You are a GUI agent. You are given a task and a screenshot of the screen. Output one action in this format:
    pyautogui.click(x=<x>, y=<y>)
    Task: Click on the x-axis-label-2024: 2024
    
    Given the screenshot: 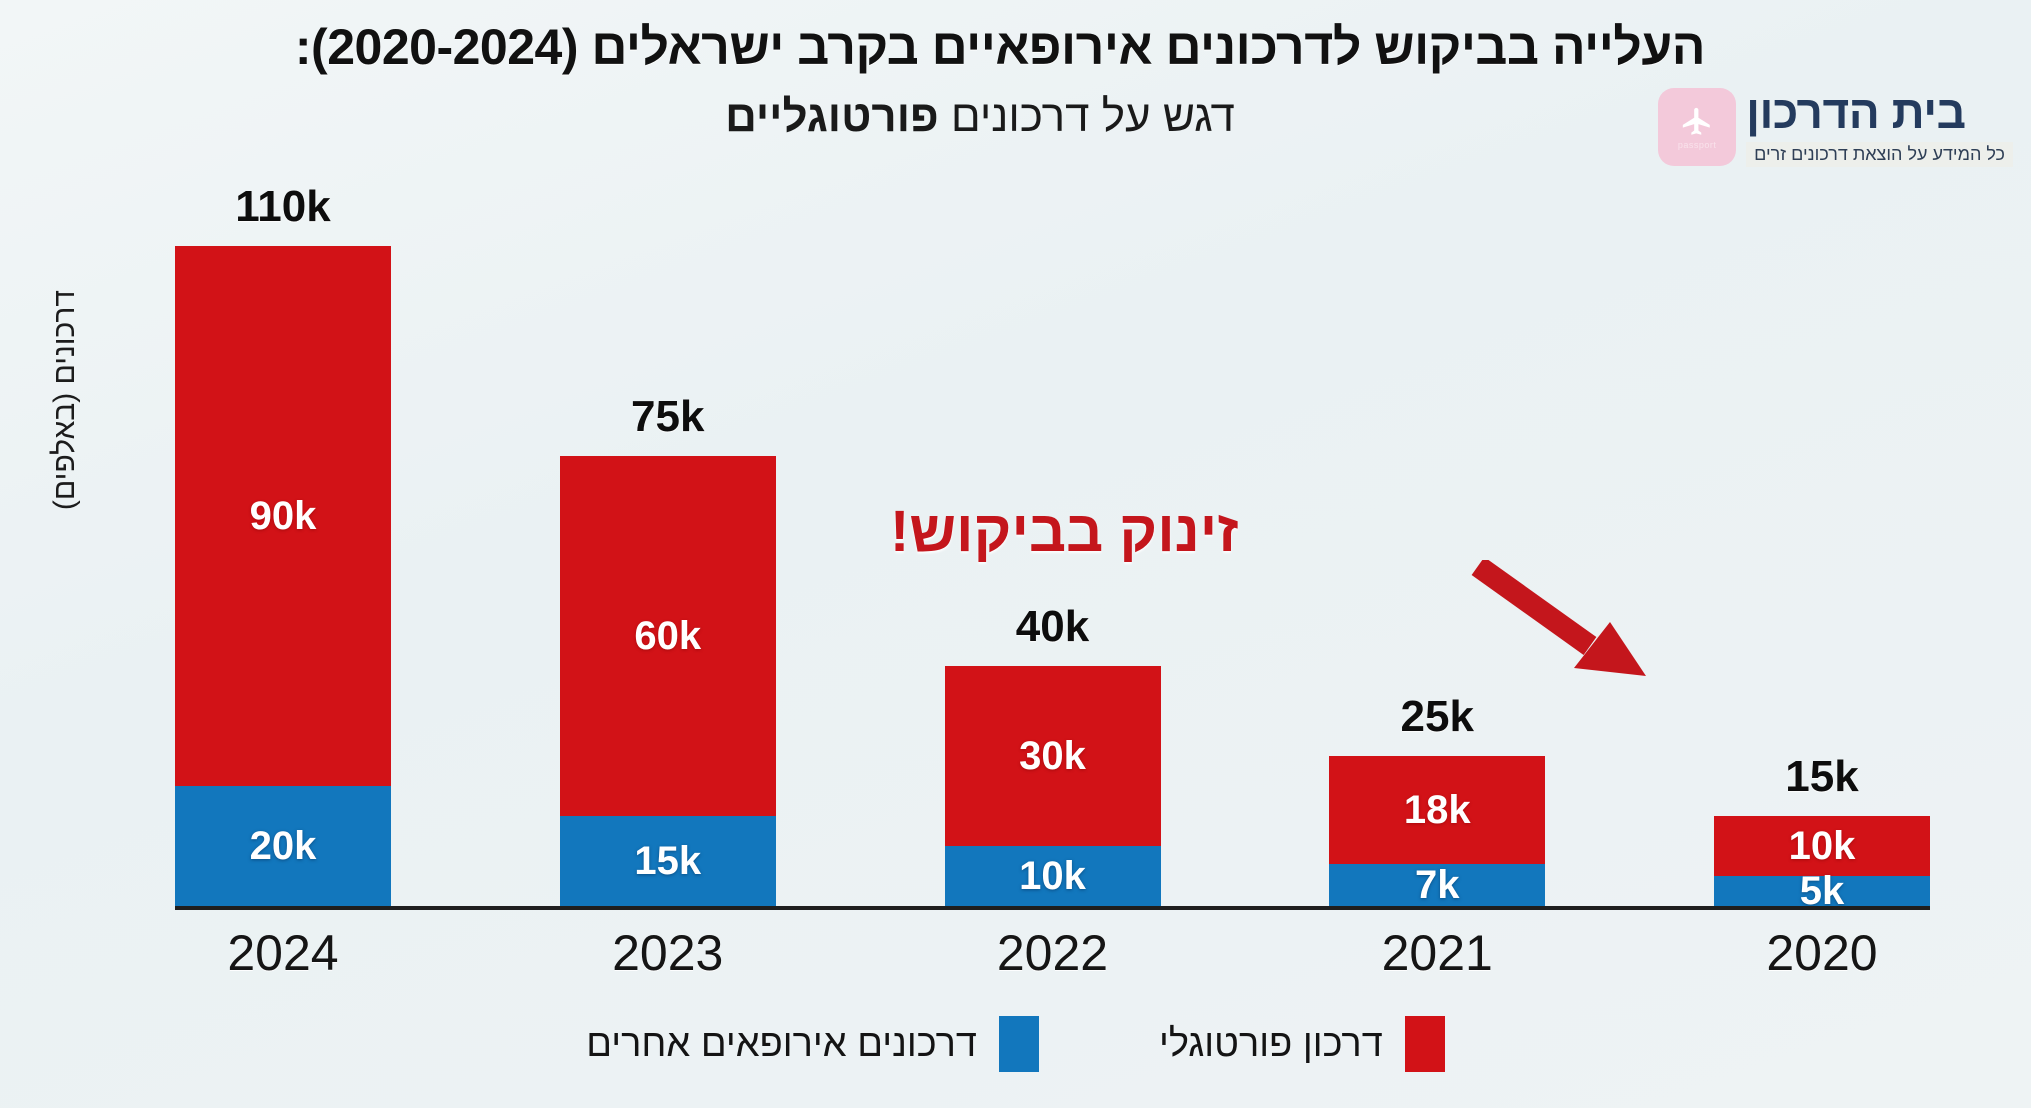 What is the action you would take?
    pyautogui.click(x=283, y=953)
    